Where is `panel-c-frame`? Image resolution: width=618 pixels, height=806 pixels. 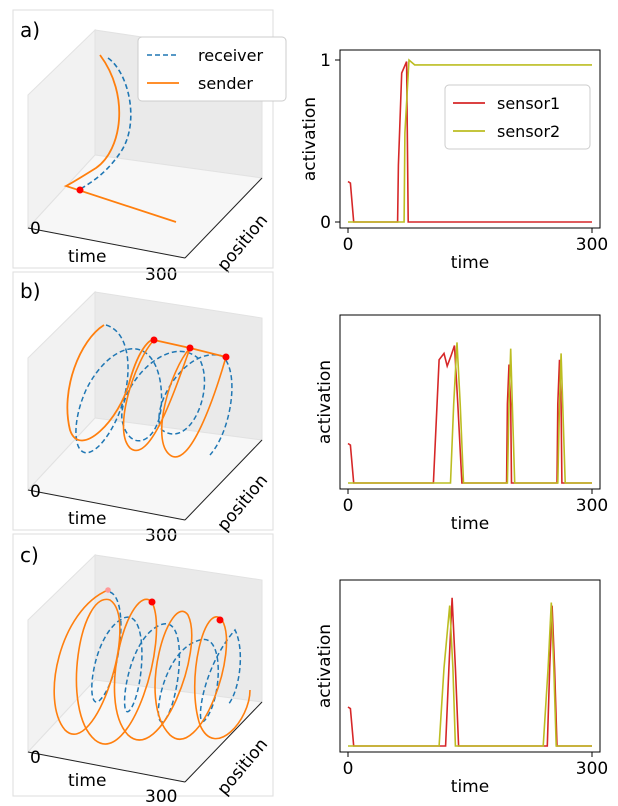 panel-c-frame is located at coordinates (143, 665).